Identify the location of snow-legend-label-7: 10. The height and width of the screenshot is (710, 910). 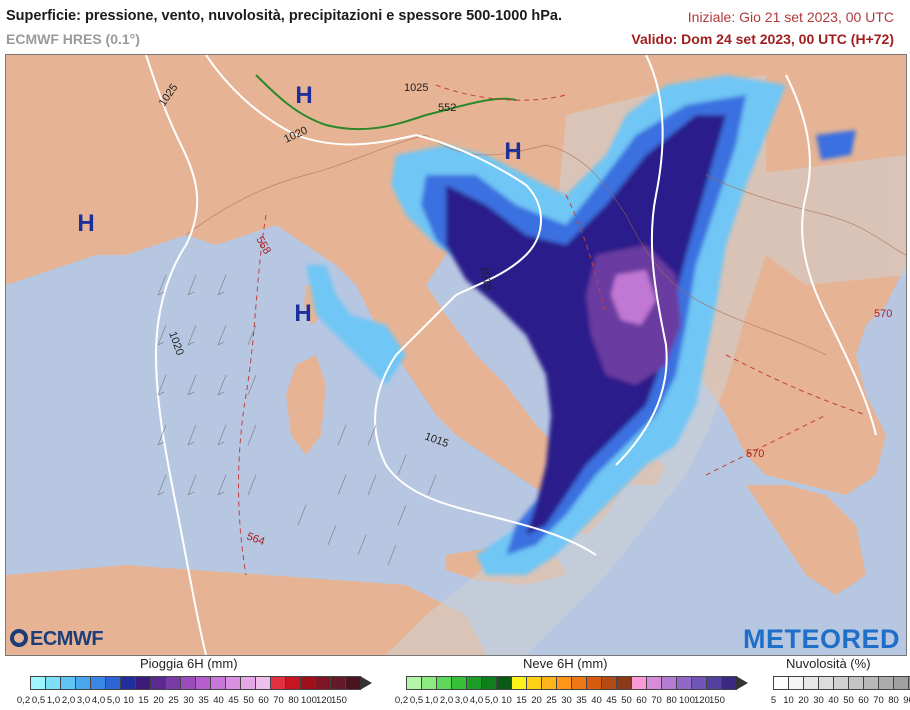
(506, 700).